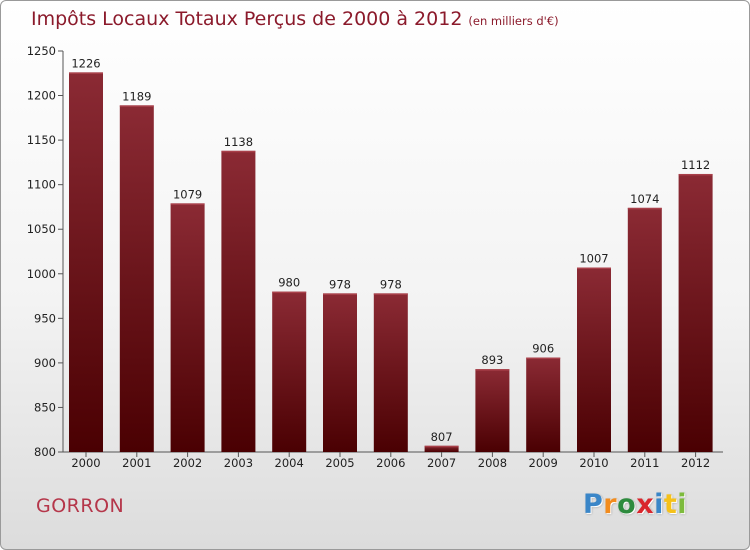 The width and height of the screenshot is (750, 550). What do you see at coordinates (695, 165) in the screenshot?
I see `bar-value-label: 1112` at bounding box center [695, 165].